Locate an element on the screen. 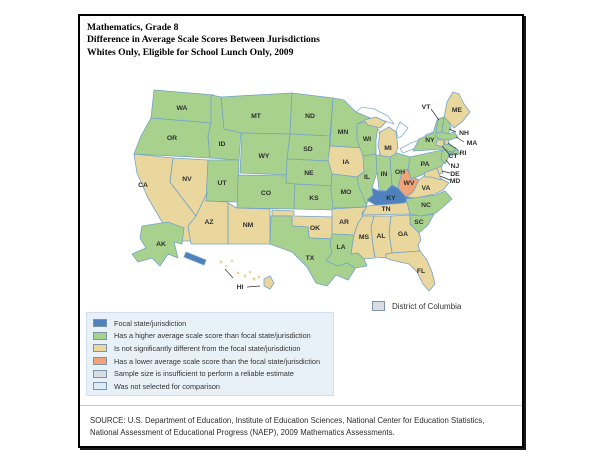 The width and height of the screenshot is (600, 464). legend-item-focal: Focal state/jurisdiction is located at coordinates (213, 323).